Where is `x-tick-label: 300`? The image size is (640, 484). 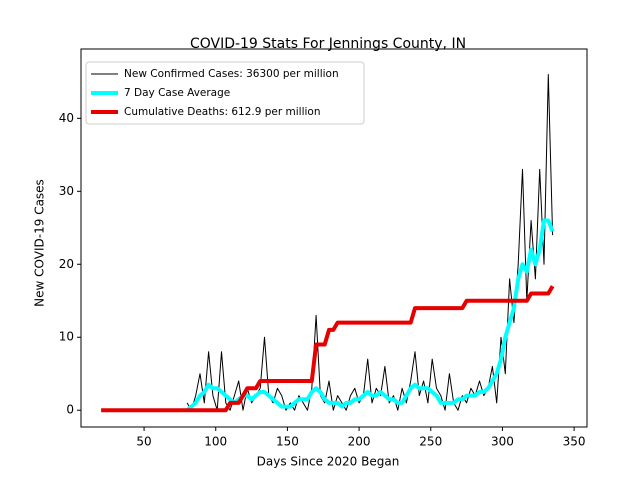 x-tick-label: 300 is located at coordinates (502, 442).